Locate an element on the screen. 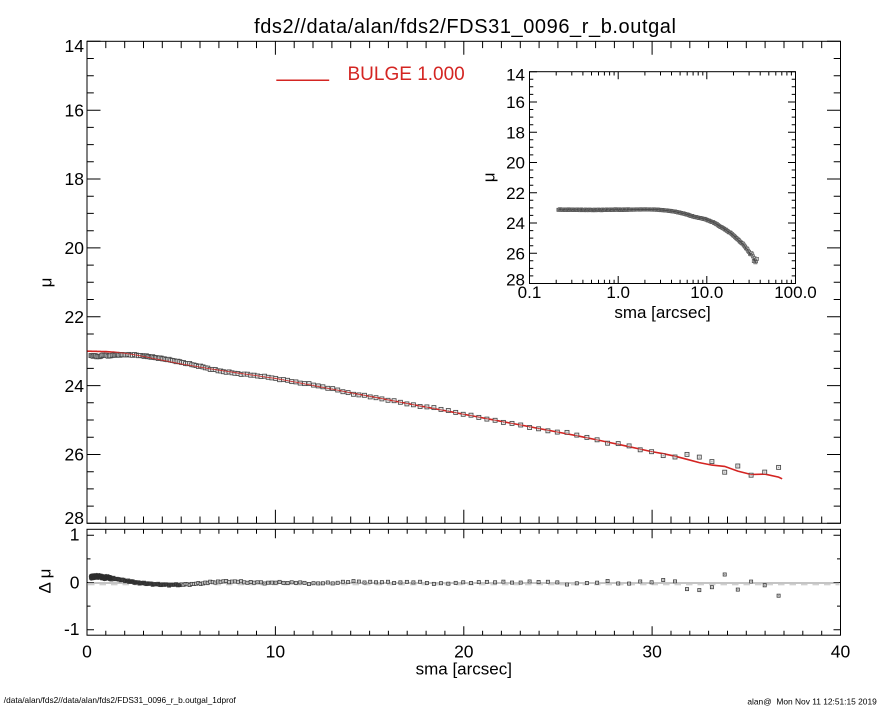 Image resolution: width=885 pixels, height=708 pixels. svg-text: 1.0 is located at coordinates (618, 292).